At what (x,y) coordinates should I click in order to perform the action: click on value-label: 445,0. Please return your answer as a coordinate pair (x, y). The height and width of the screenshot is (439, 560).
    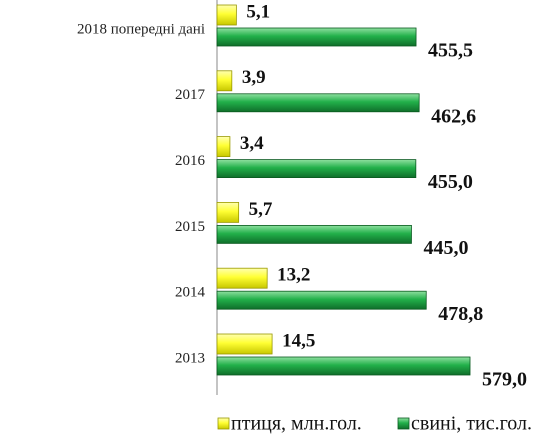
    Looking at the image, I should click on (445, 248).